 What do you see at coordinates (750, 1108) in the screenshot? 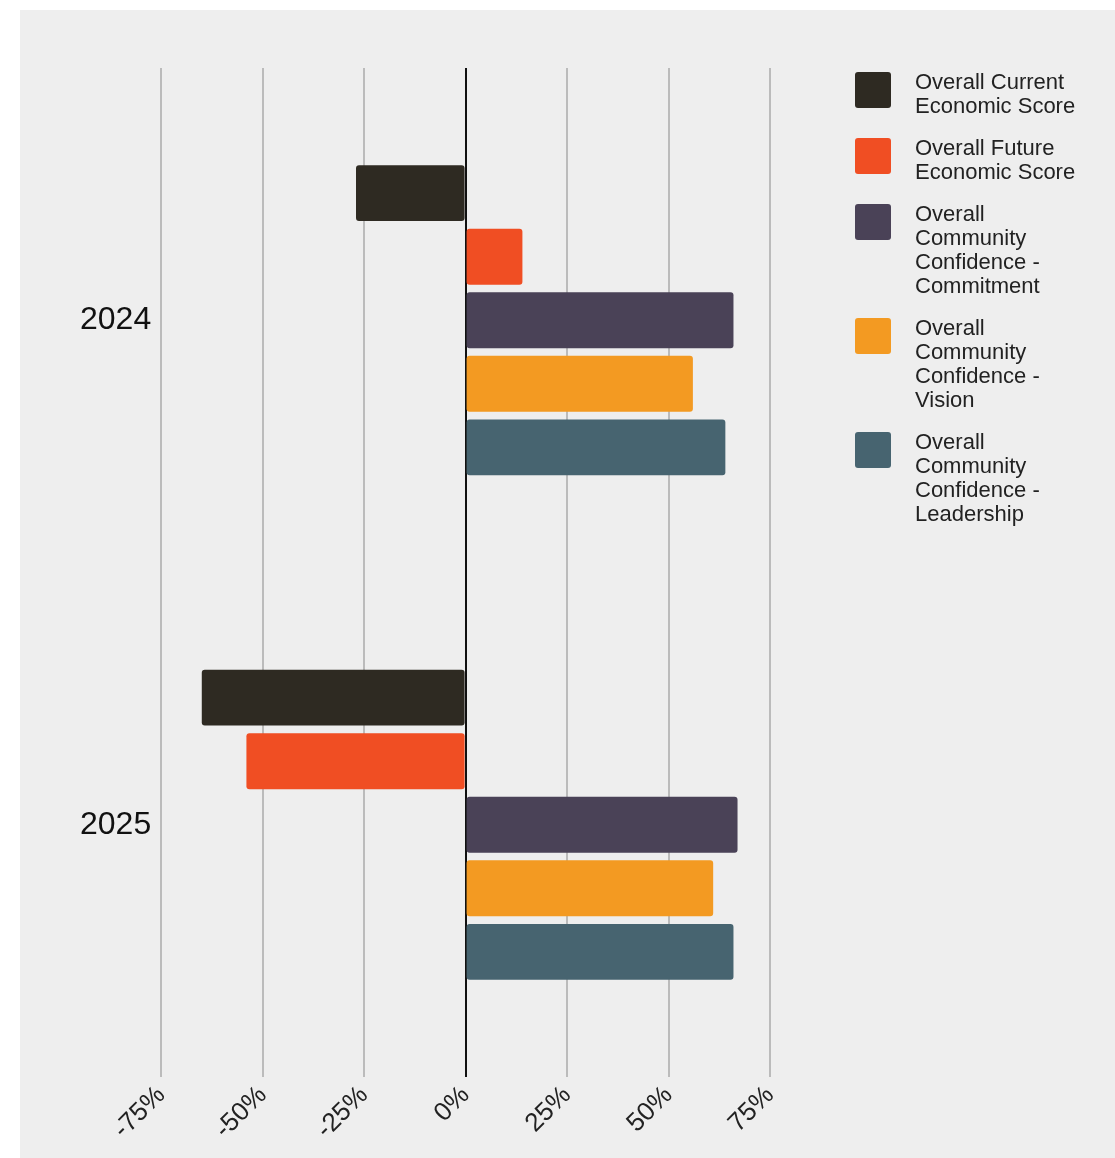
I see `x-tick-label: 75%` at bounding box center [750, 1108].